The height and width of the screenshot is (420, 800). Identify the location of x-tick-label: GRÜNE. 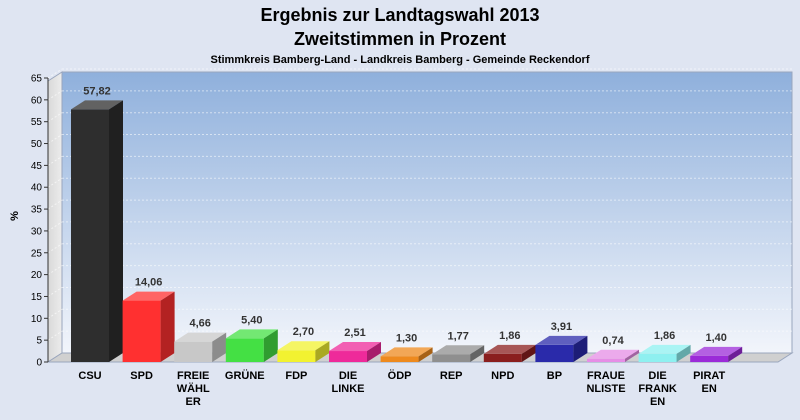
(245, 375).